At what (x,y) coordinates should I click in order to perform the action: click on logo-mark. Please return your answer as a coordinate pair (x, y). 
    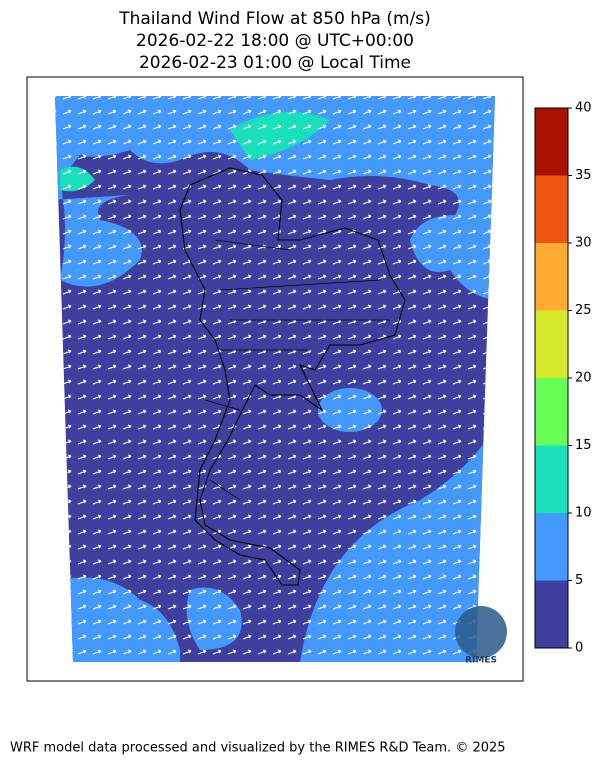
    Looking at the image, I should click on (481, 632).